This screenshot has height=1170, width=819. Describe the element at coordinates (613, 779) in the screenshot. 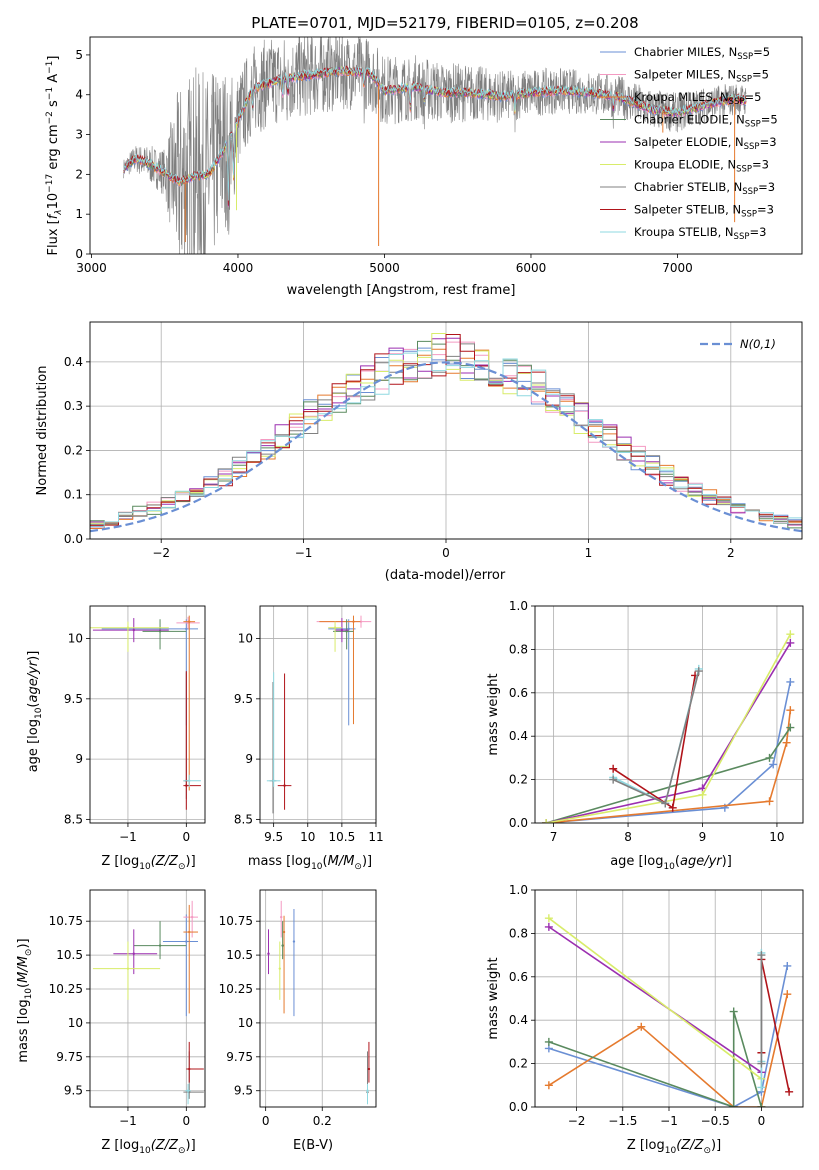

I see `age_weight-marker-chabrier_stelib` at that location.